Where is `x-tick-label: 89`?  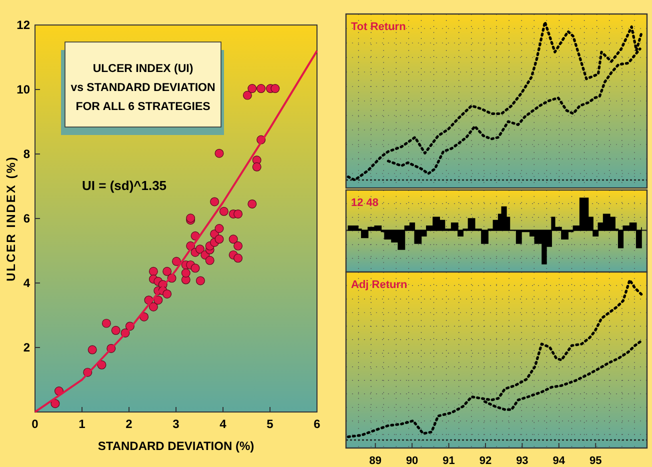 x-tick-label: 89 is located at coordinates (375, 461).